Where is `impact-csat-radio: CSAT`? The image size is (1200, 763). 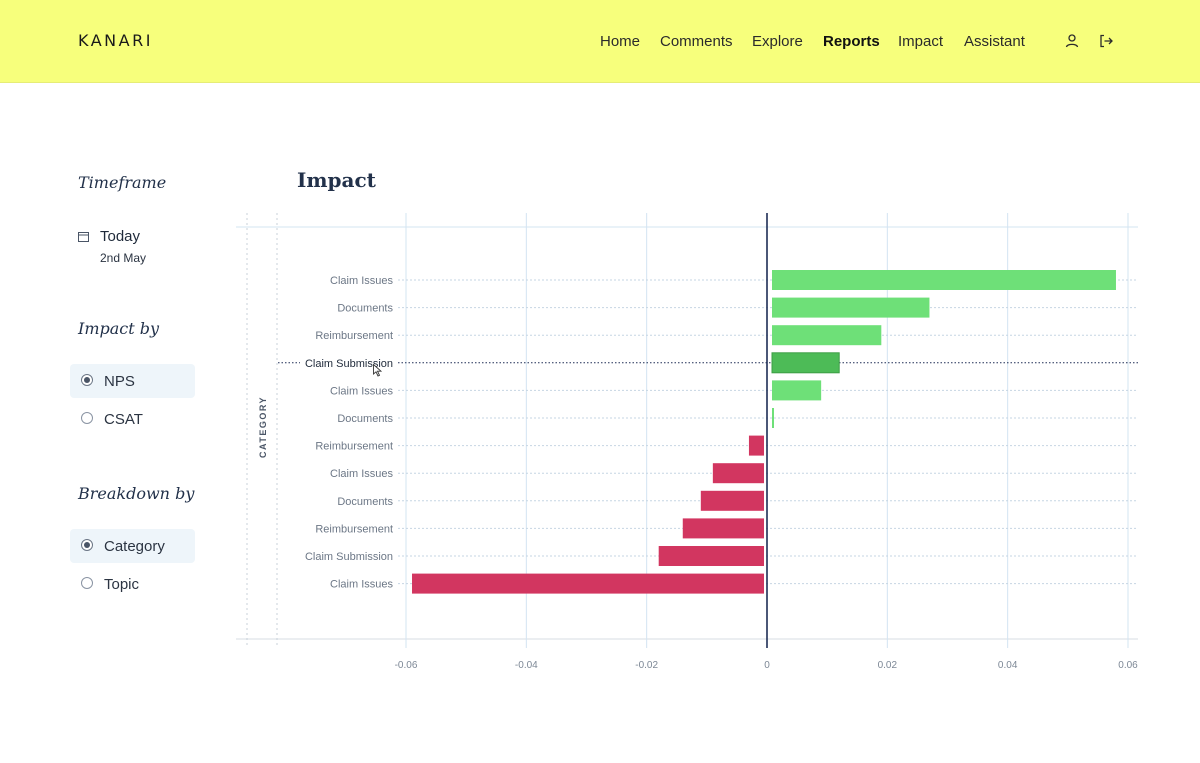
impact-csat-radio: CSAT is located at coordinates (132, 419).